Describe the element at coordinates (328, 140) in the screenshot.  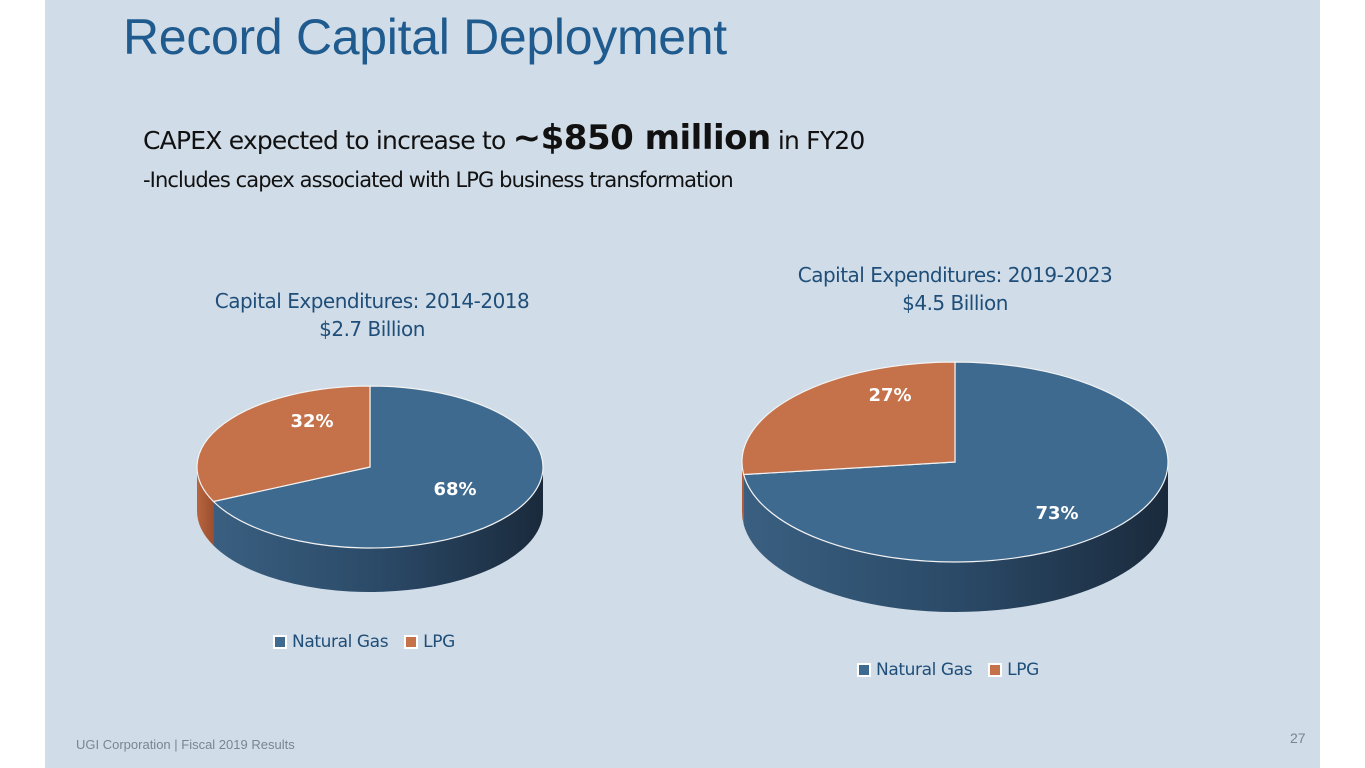
I see `capex-headline-pre: CAPEX expected to increase to` at that location.